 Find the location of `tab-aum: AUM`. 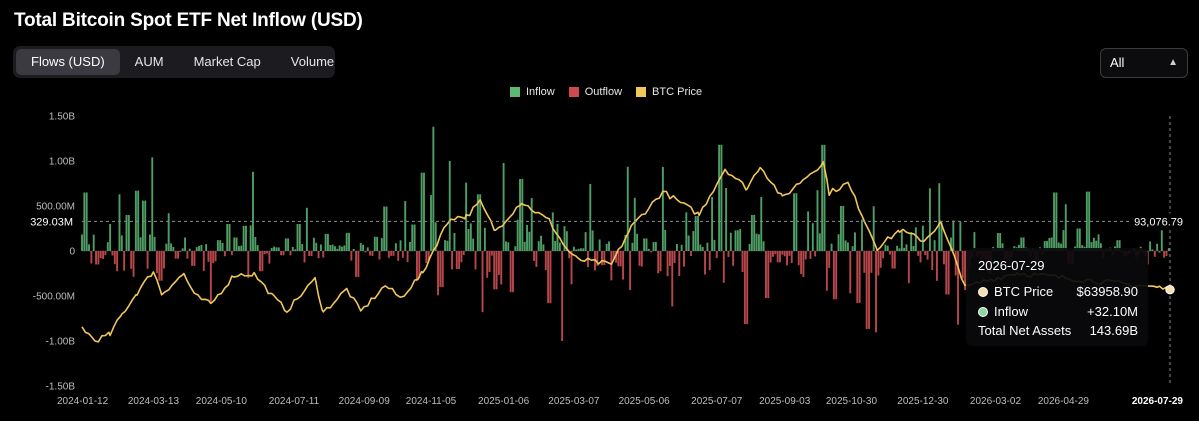

tab-aum: AUM is located at coordinates (149, 61).